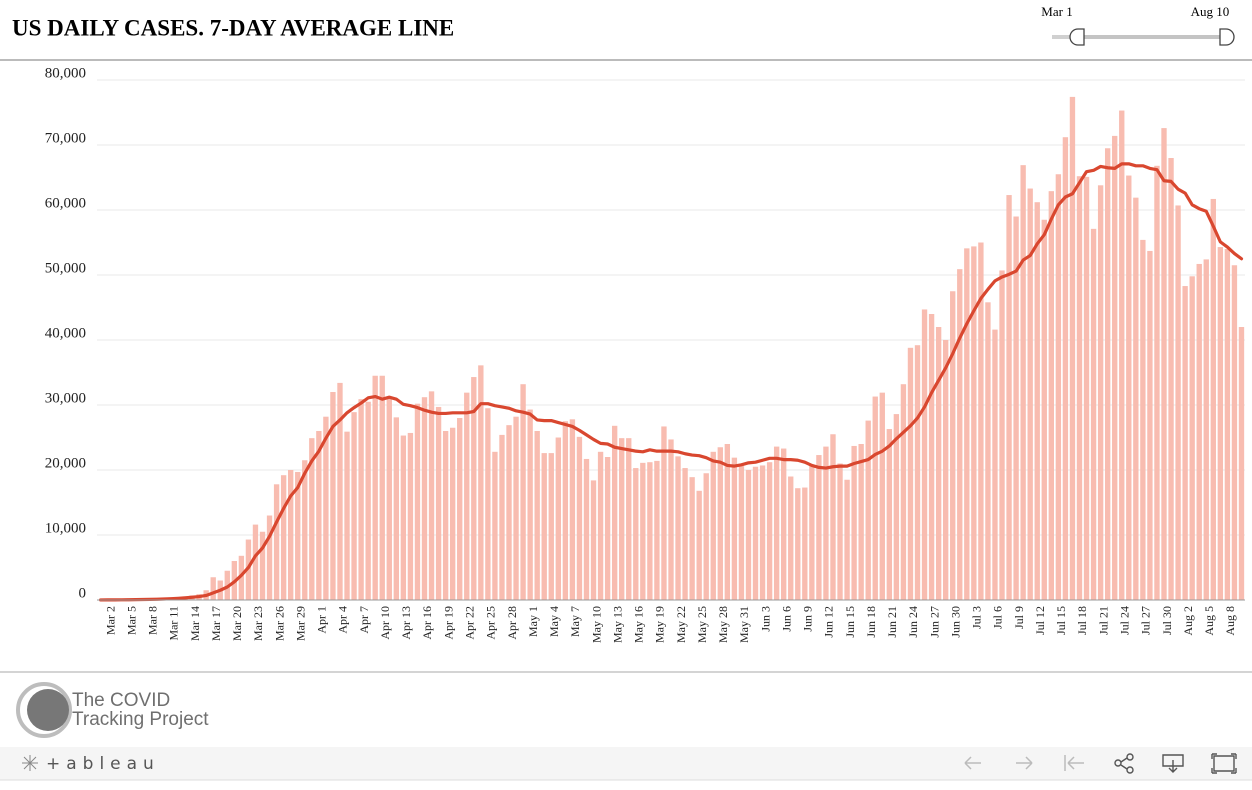  What do you see at coordinates (91, 764) in the screenshot?
I see `tableau-logo: +ableau` at bounding box center [91, 764].